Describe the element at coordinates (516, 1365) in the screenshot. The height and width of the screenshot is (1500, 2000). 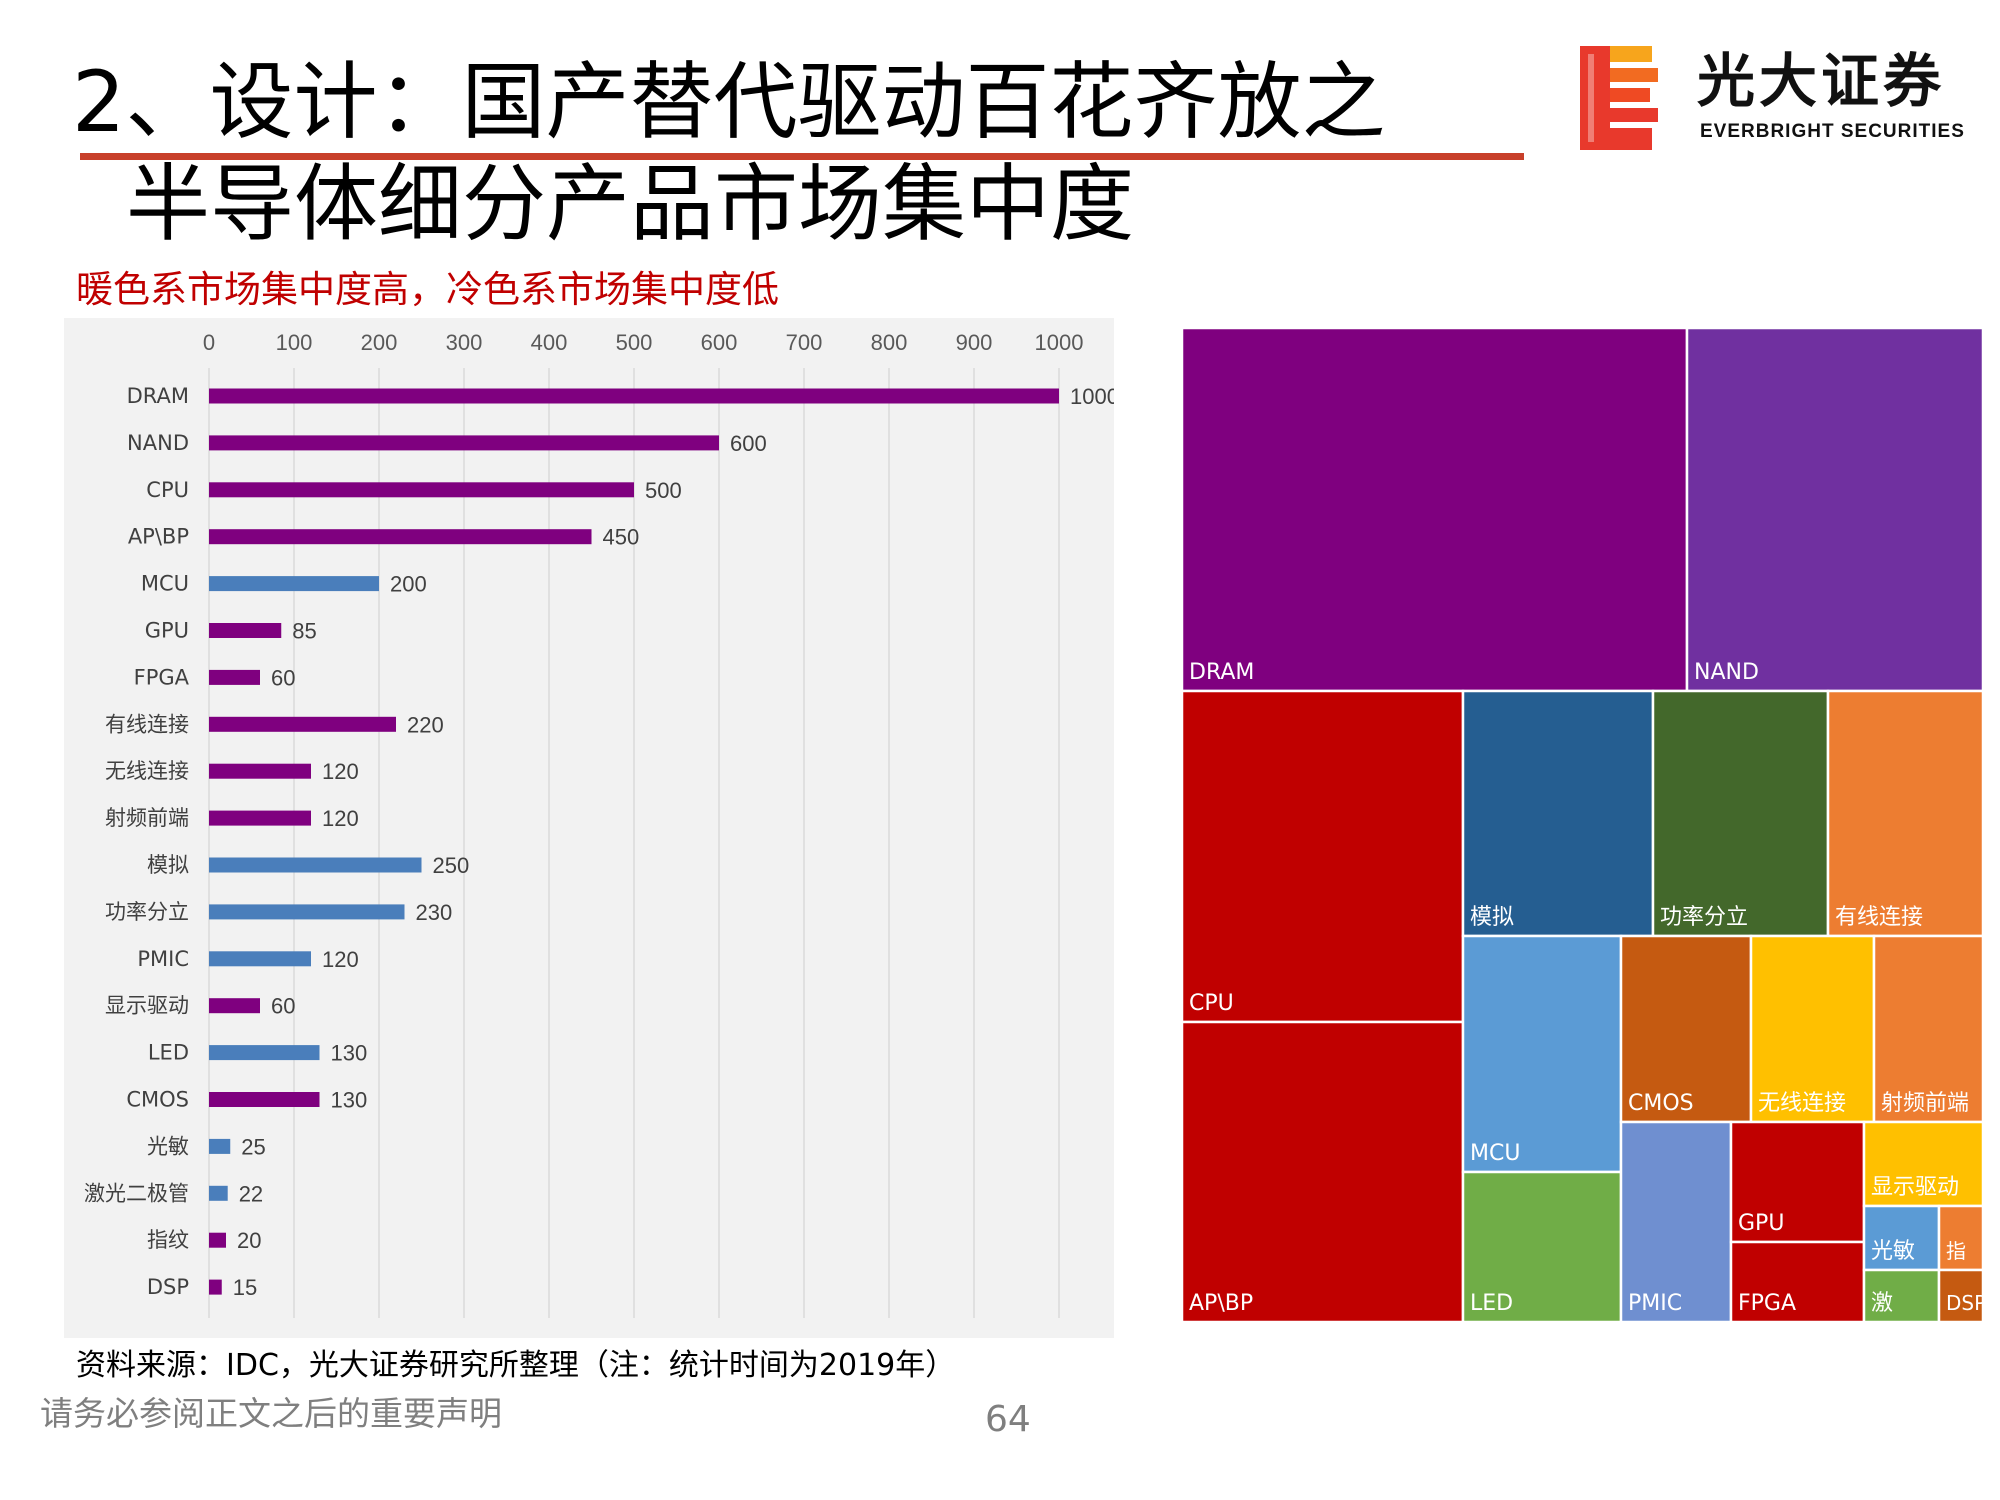
I see `source-note: 资料来源：IDC，光大证券研究所整理（注：统计时间为2019年）` at that location.